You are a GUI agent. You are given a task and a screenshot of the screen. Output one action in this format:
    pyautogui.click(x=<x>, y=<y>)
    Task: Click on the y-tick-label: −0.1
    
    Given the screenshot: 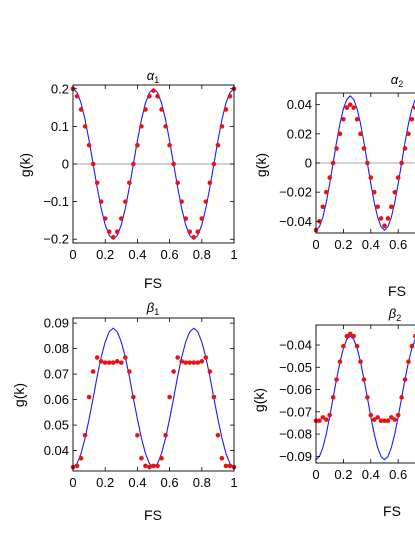 What is the action you would take?
    pyautogui.click(x=56, y=201)
    